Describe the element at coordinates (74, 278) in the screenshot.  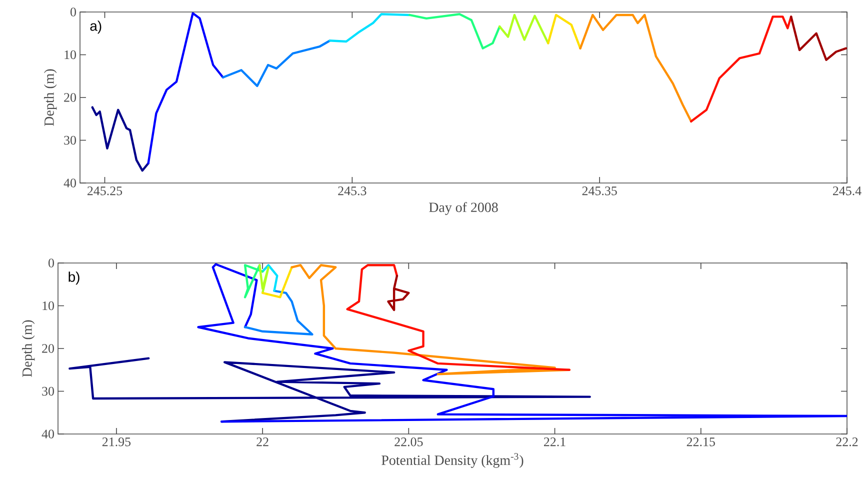
I see `annotation: b)` at that location.